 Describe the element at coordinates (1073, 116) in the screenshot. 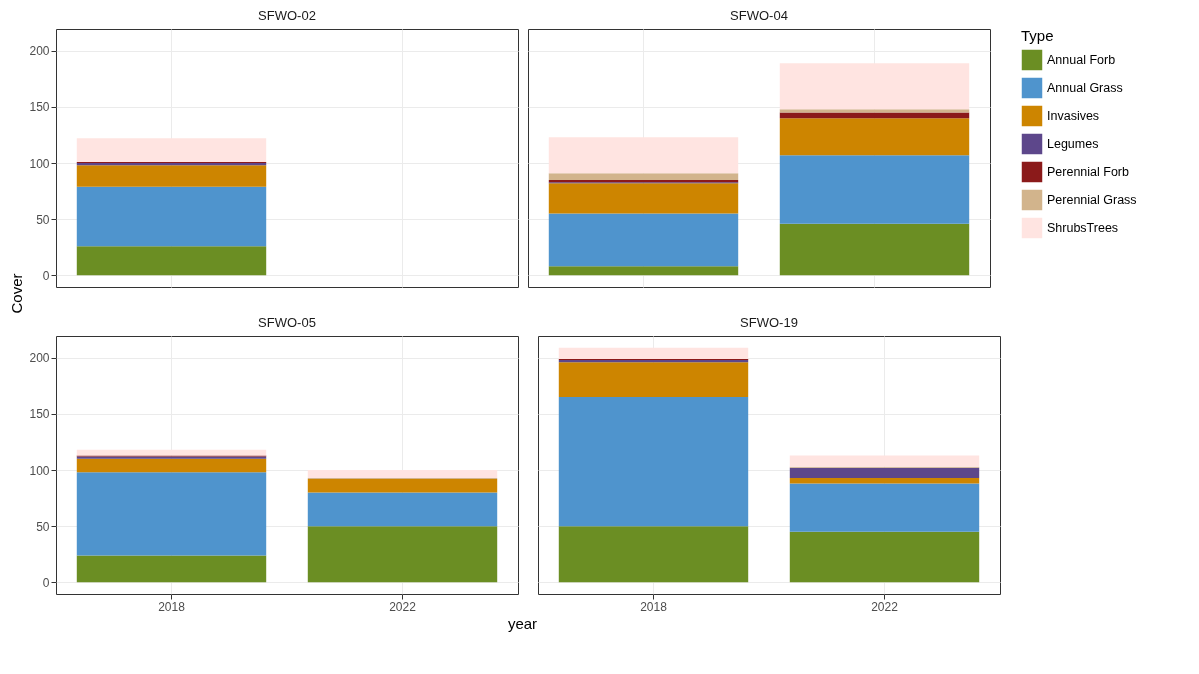

I see `legend-label: Invasives` at that location.